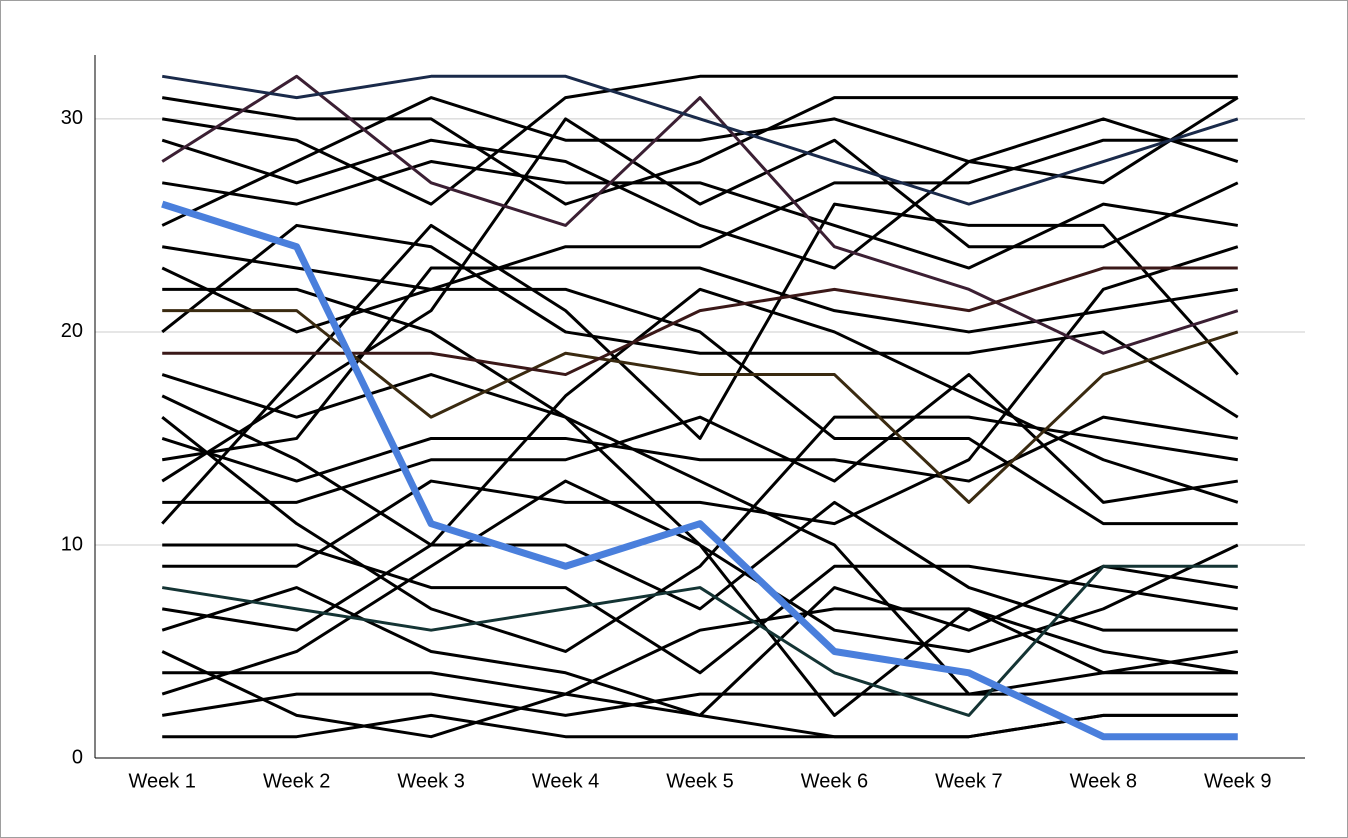 This screenshot has height=838, width=1348. Describe the element at coordinates (834, 781) in the screenshot. I see `x-tick-label: Week 6` at that location.